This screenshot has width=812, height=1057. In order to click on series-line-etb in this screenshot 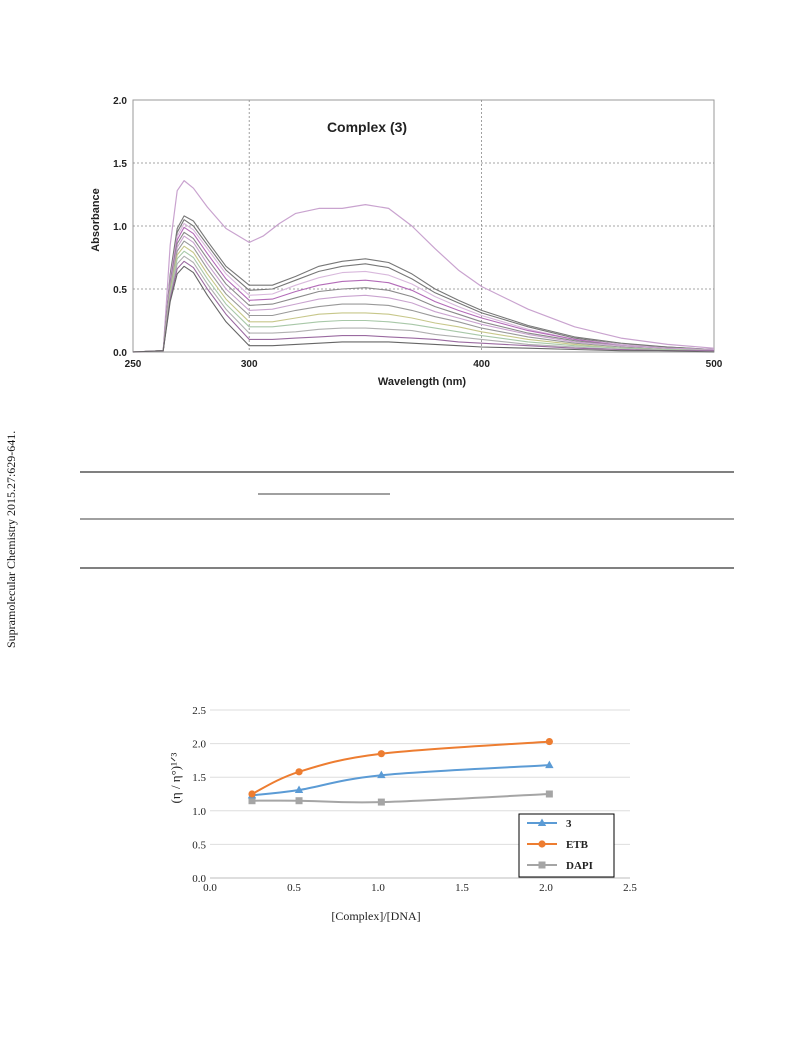, I will do `click(400, 767)`.